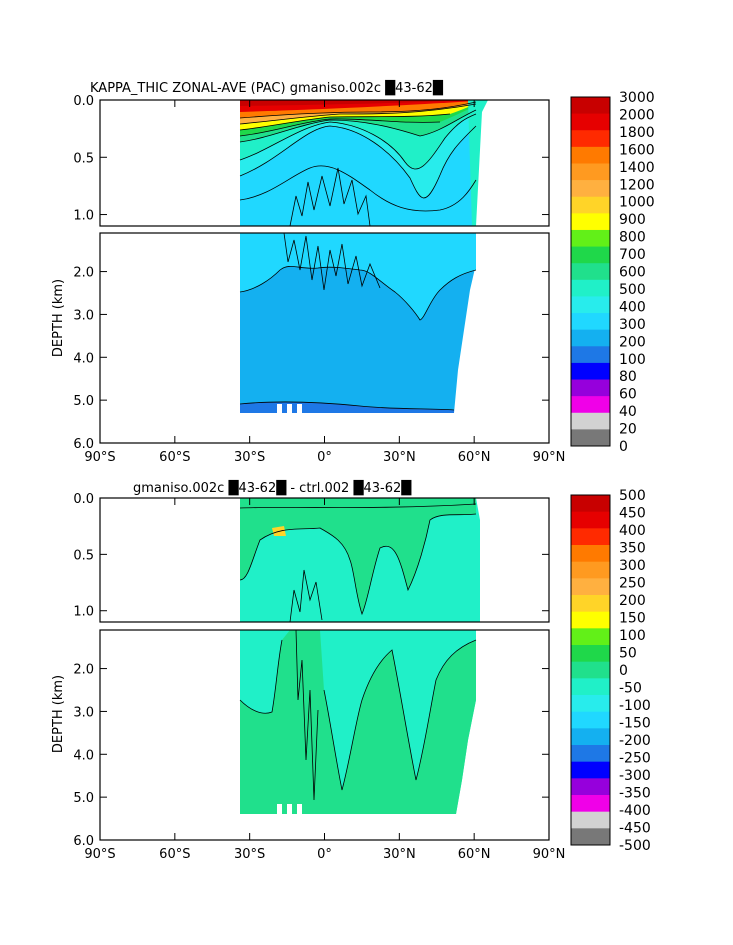  I want to click on colorbar-label: 40, so click(628, 412).